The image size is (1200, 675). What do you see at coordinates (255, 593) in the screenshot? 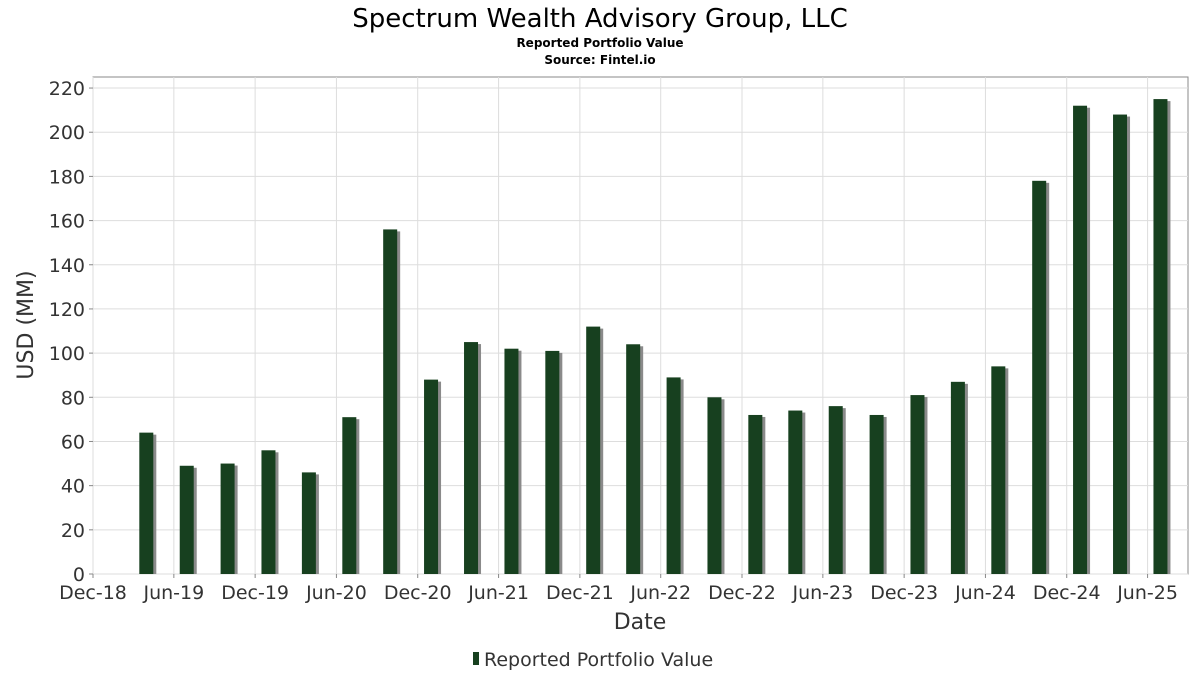
I see `x-tick-label: Dec-19` at bounding box center [255, 593].